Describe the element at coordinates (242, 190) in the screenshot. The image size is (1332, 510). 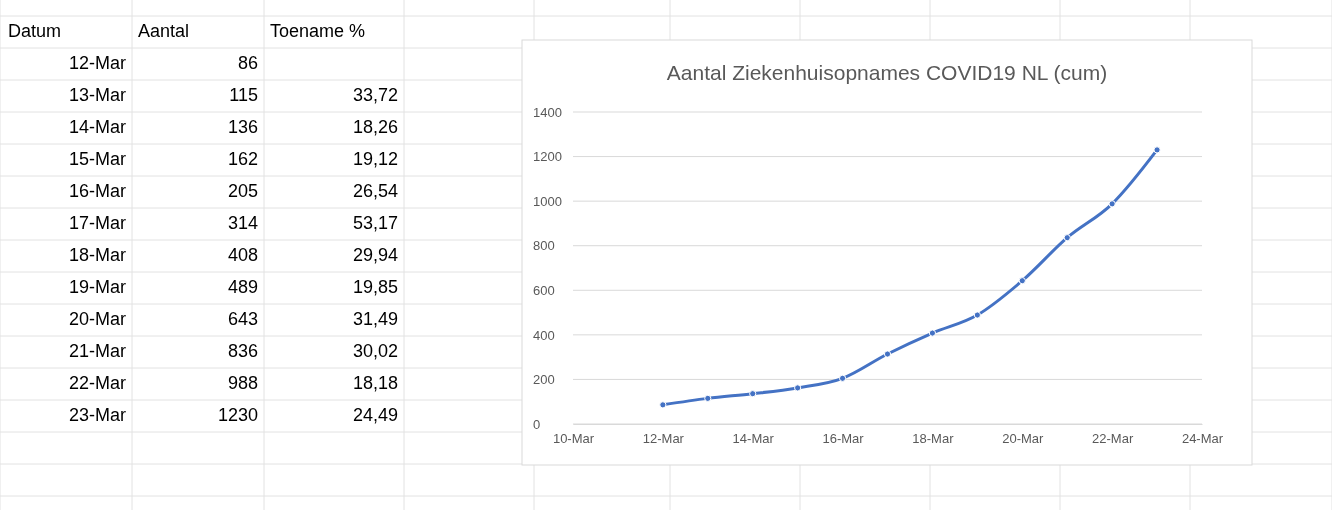
I see `data-label: 205` at that location.